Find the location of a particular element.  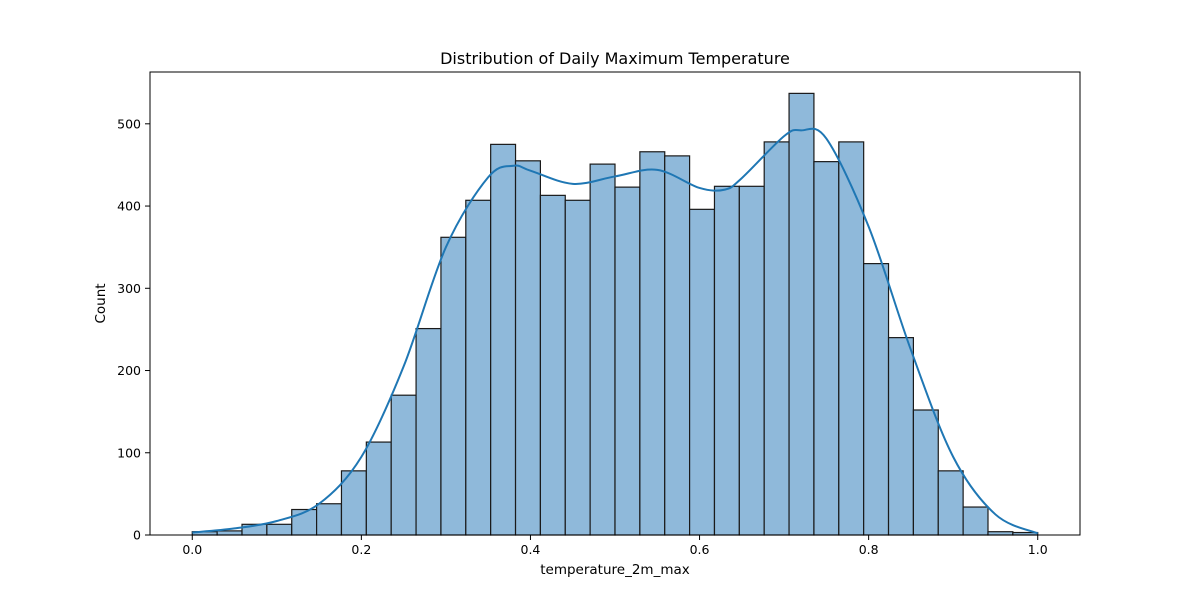

x-axis-label: temperature_2m_max is located at coordinates (615, 570).